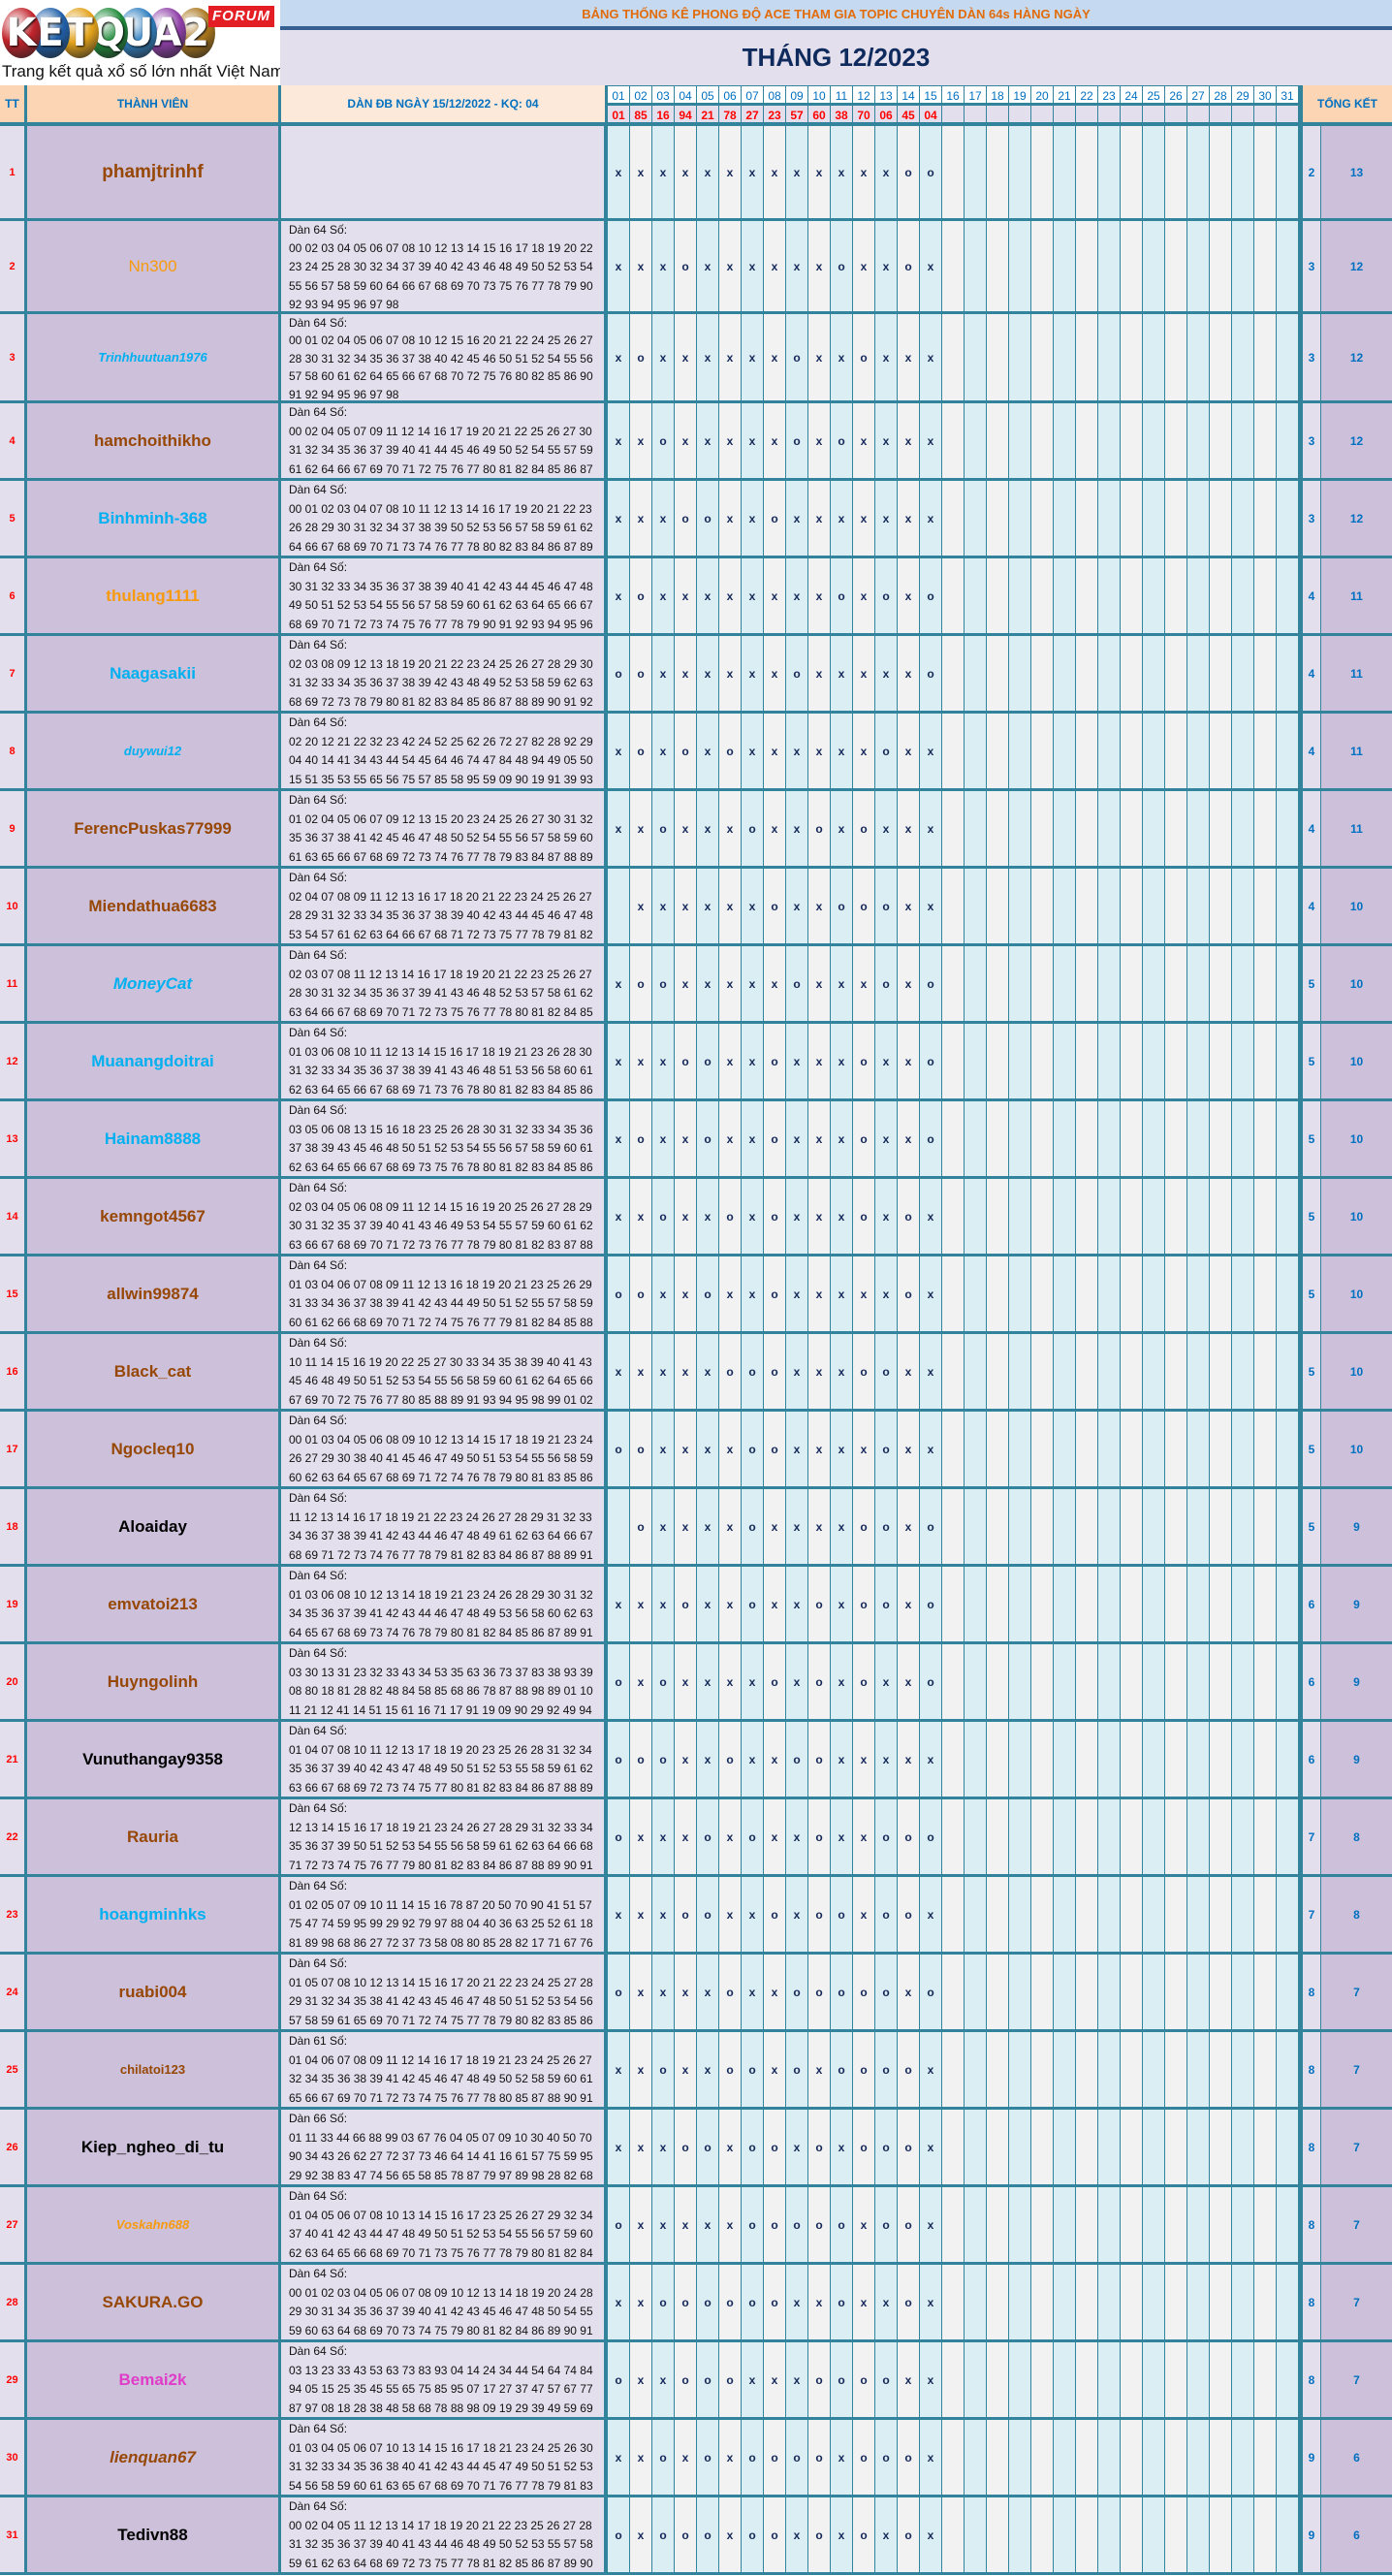 Image resolution: width=1392 pixels, height=2576 pixels. What do you see at coordinates (154, 1760) in the screenshot?
I see `member-name: Vunuthangay9358` at bounding box center [154, 1760].